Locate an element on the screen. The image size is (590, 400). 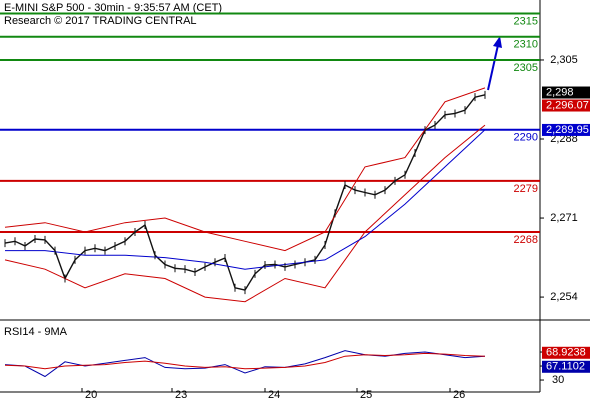
arrow is located at coordinates (493, 67).